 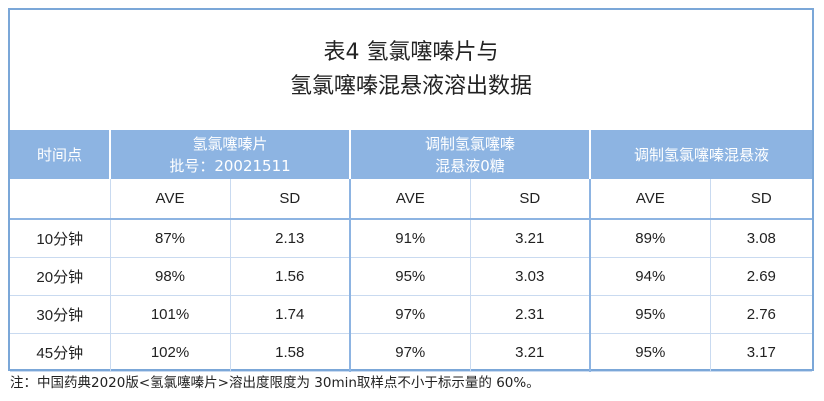 What do you see at coordinates (60, 276) in the screenshot?
I see `time-cell: 20分钟` at bounding box center [60, 276].